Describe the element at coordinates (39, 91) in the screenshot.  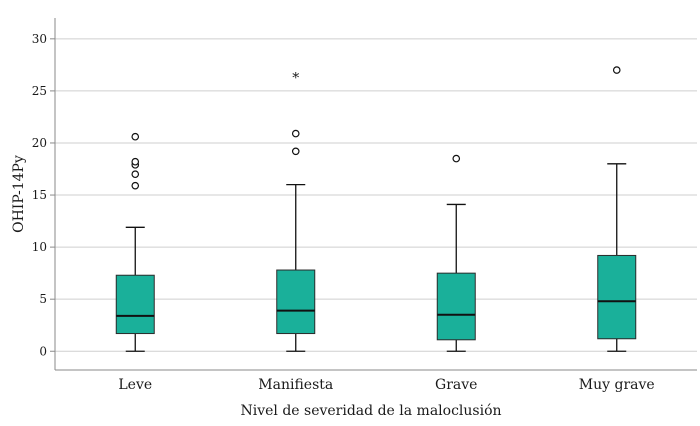
I see `y-tick-label: 25` at that location.